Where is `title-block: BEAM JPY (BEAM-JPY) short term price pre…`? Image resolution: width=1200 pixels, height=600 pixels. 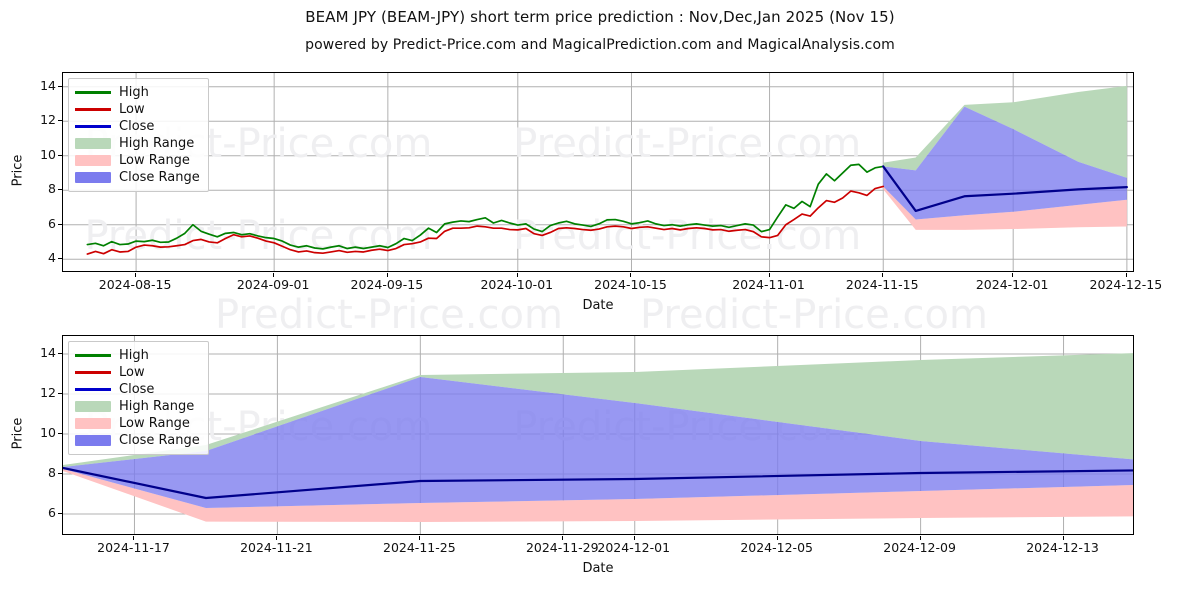 title-block: BEAM JPY (BEAM-JPY) short term price pre… is located at coordinates (600, 26).